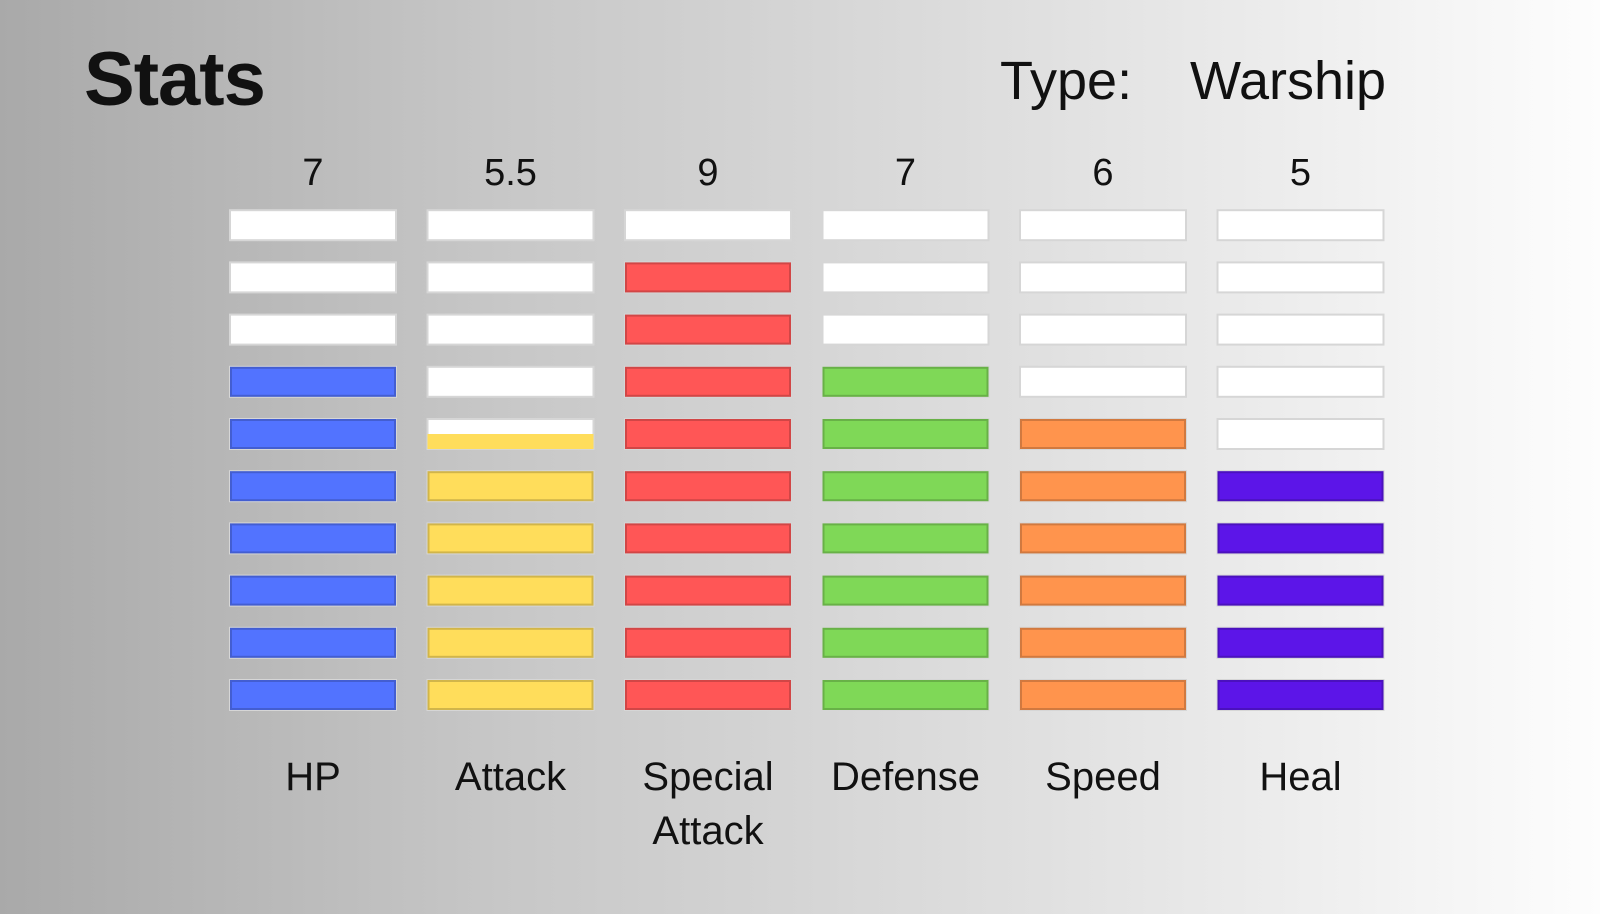  I want to click on type-label: Type:, so click(1066, 81).